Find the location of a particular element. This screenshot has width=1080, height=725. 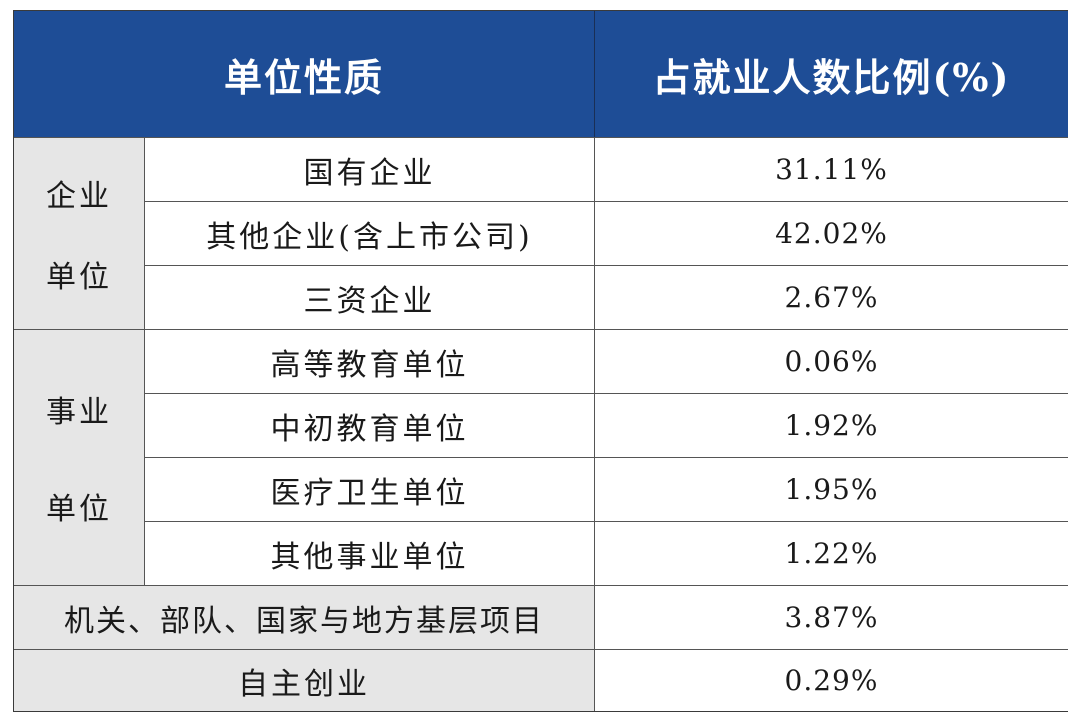

row-value: 3.87% is located at coordinates (831, 617).